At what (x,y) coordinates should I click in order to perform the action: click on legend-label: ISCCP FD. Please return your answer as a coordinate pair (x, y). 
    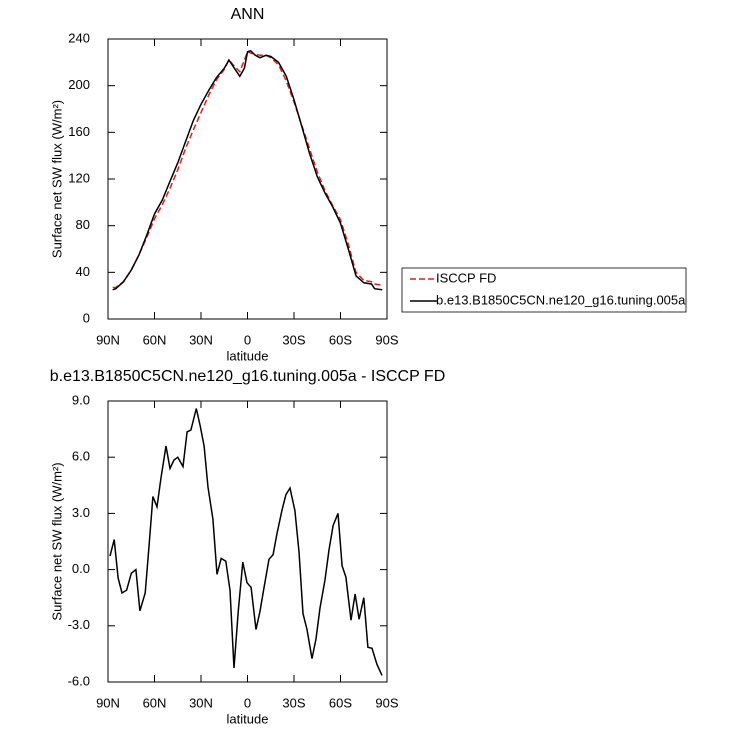
    Looking at the image, I should click on (466, 277).